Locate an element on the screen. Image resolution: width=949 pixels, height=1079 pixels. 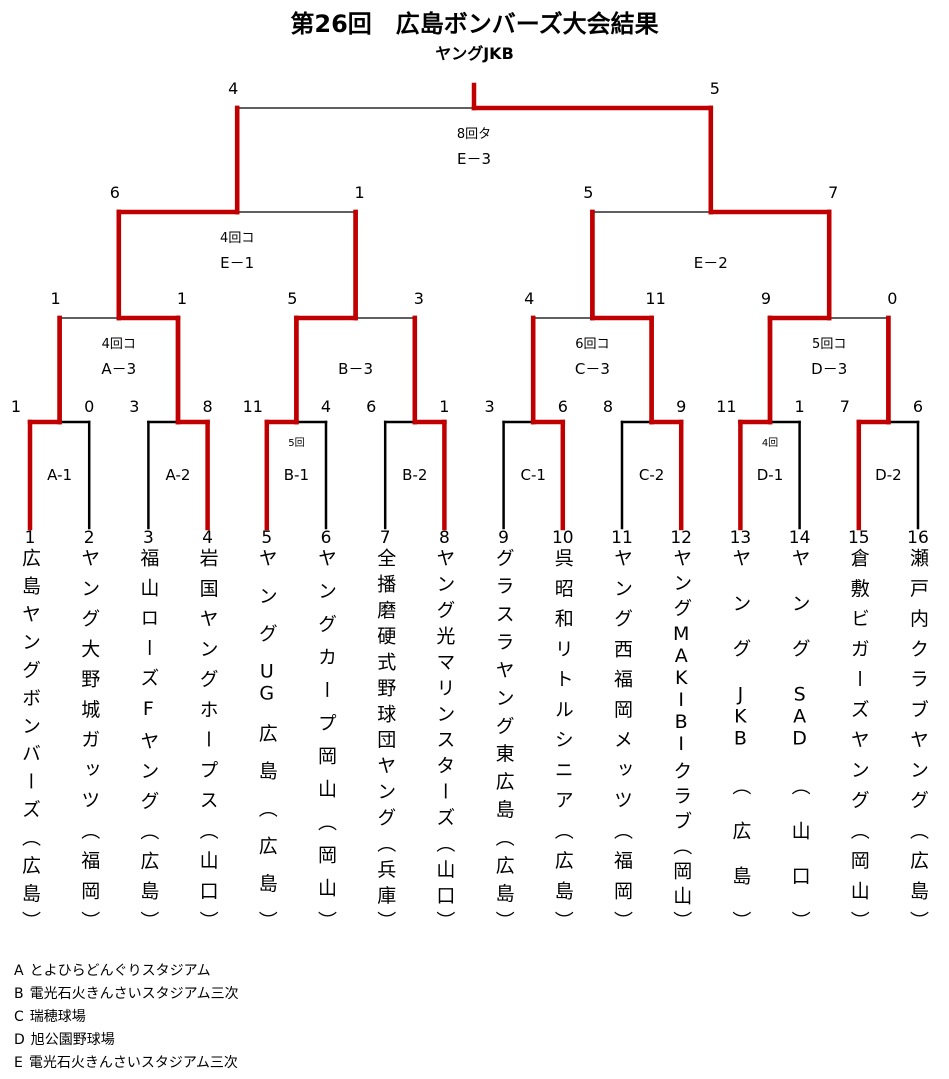
legend-item: A とよひらどんぐりスタジアム is located at coordinates (129, 971).